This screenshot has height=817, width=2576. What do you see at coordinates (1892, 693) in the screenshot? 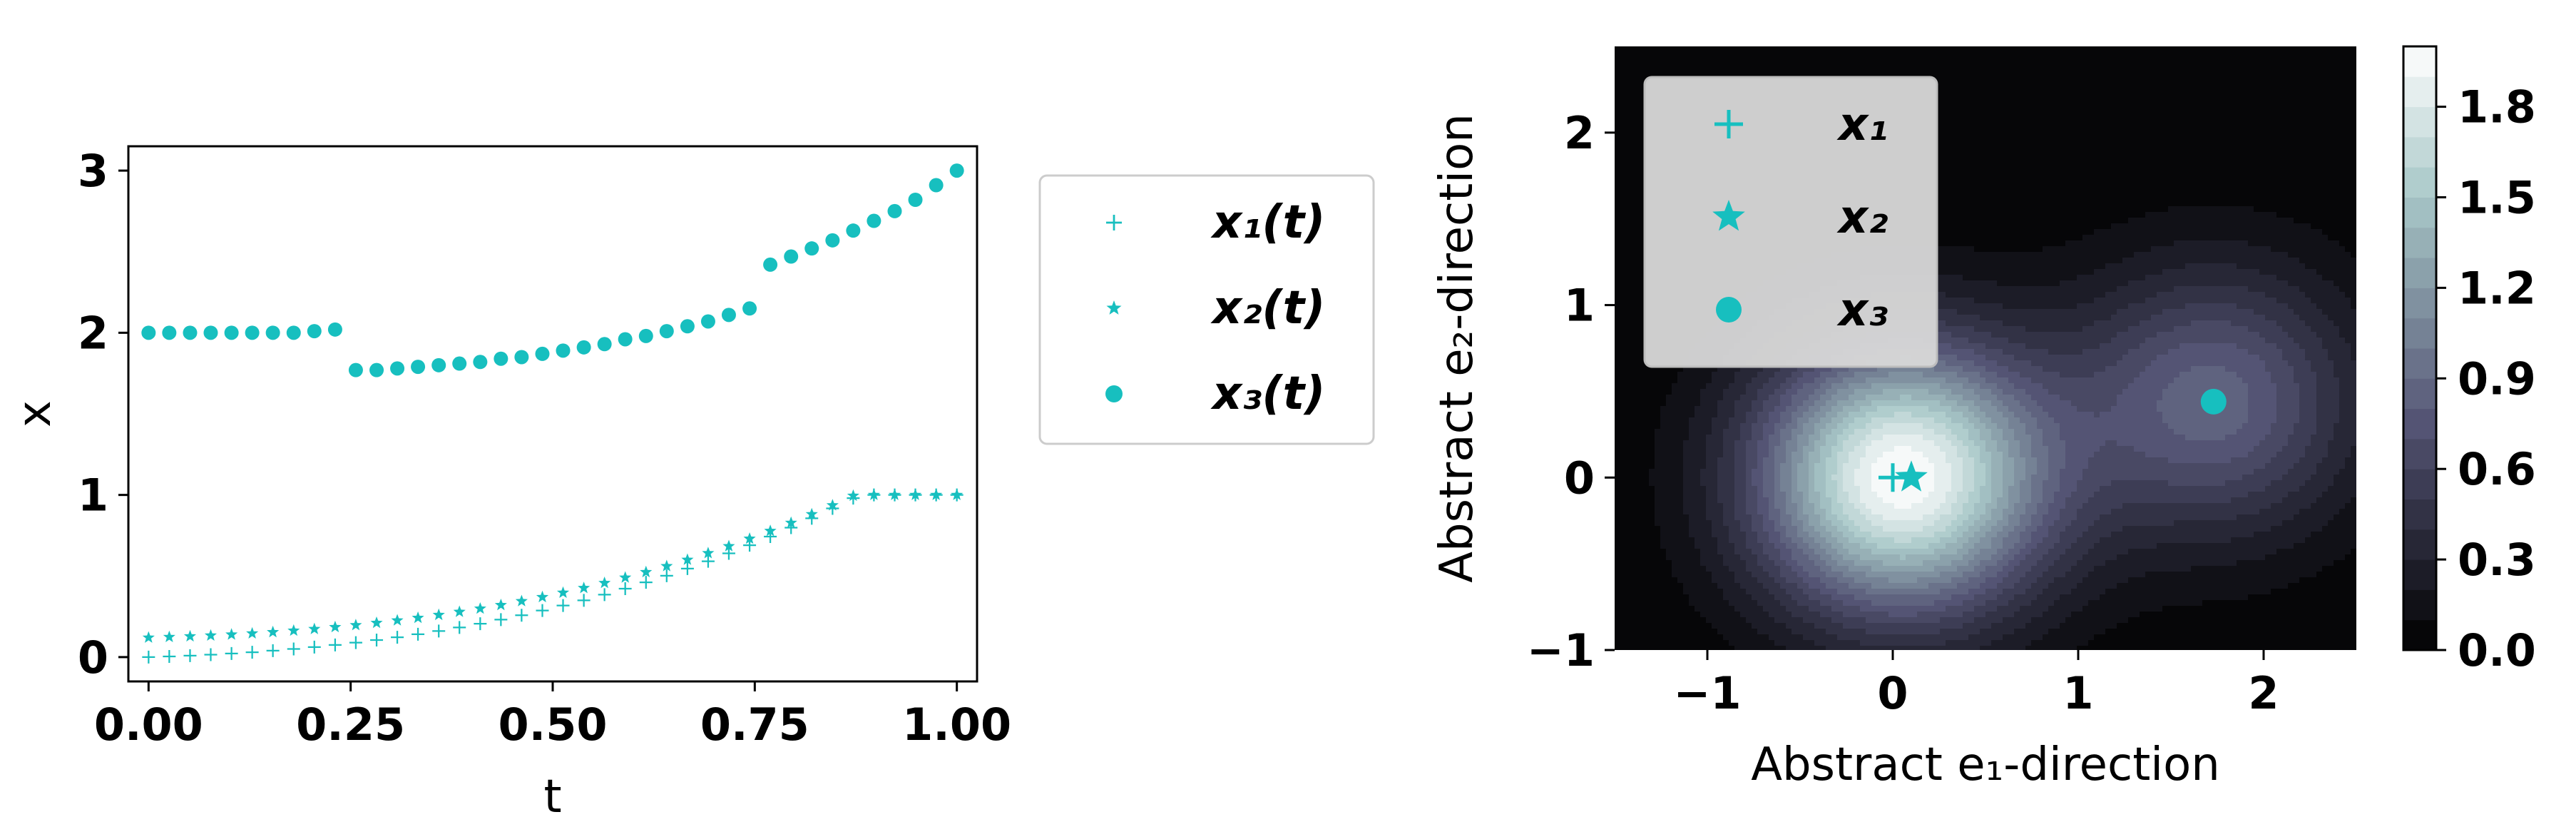
I see `x-tick-label: 0` at bounding box center [1892, 693].